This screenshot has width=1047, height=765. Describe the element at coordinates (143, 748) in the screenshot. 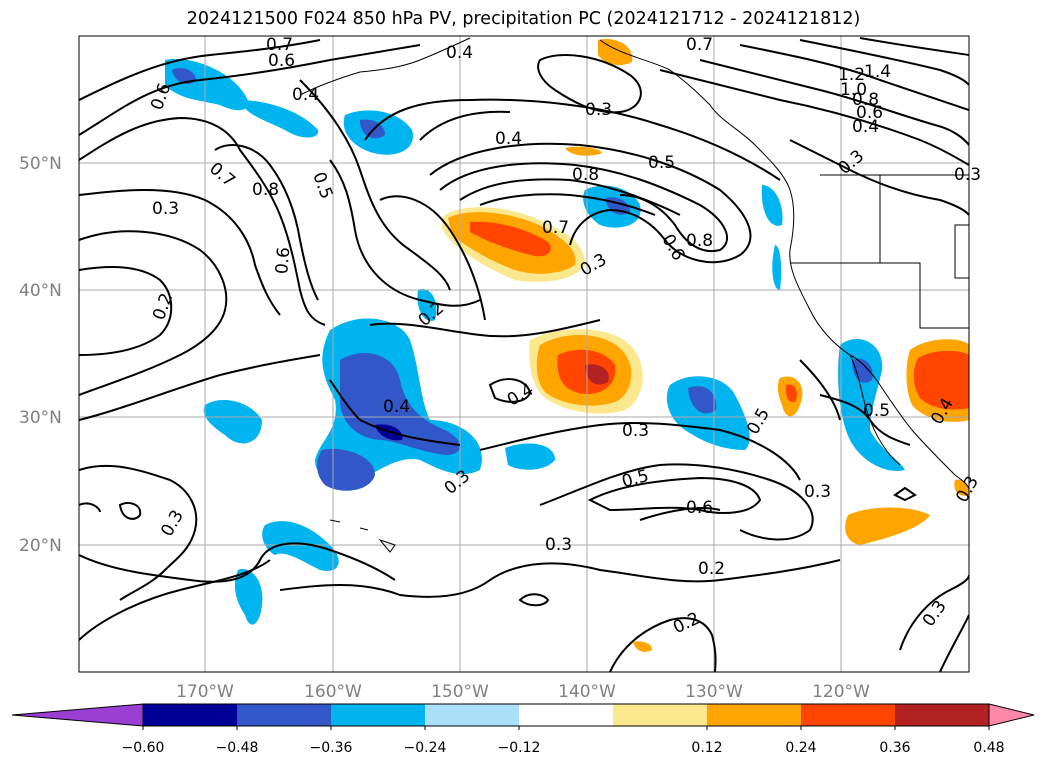

I see `colorbar-tick-label: −0.60` at that location.